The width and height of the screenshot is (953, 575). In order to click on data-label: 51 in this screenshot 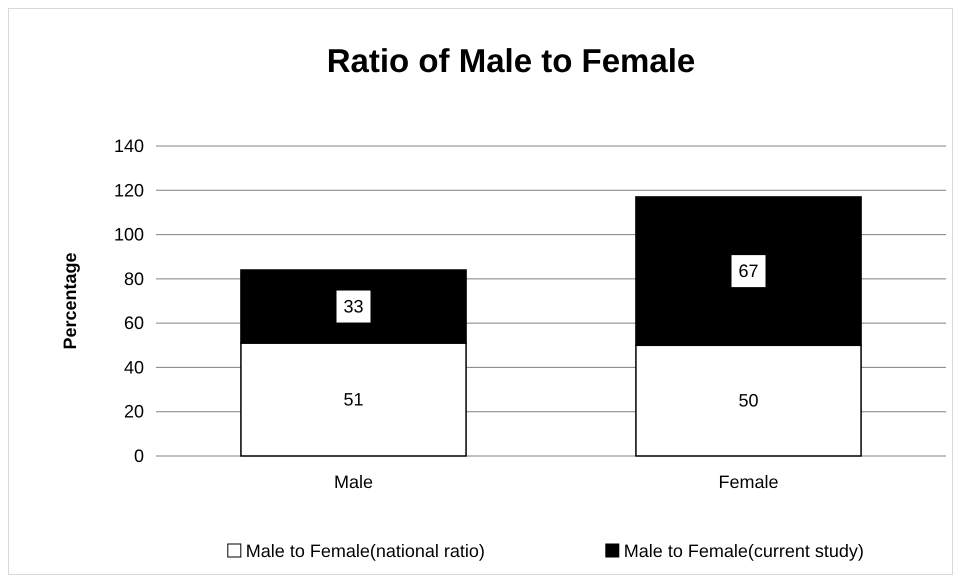, I will do `click(353, 400)`.